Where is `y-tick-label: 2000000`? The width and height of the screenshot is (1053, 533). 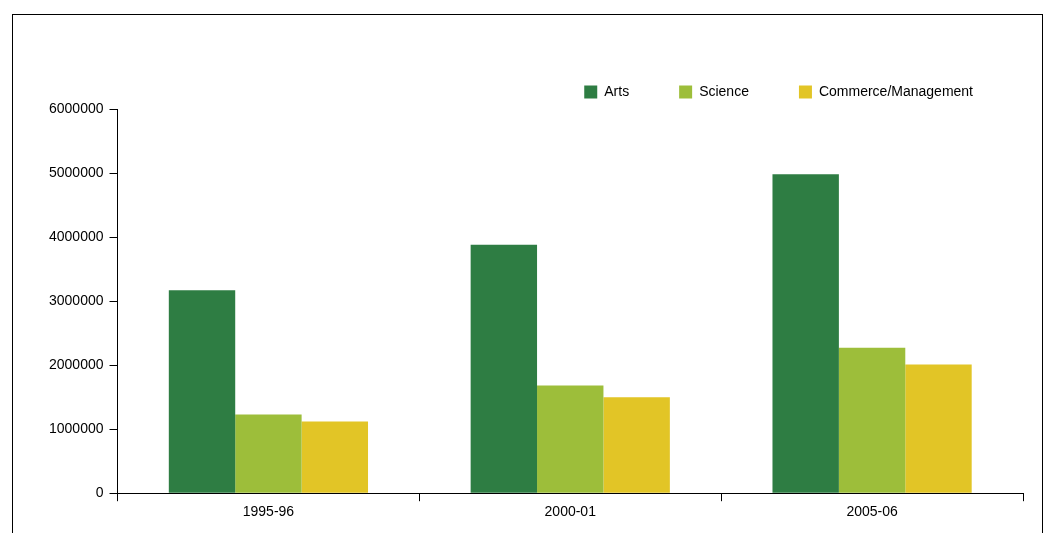
y-tick-label: 2000000 is located at coordinates (76, 363).